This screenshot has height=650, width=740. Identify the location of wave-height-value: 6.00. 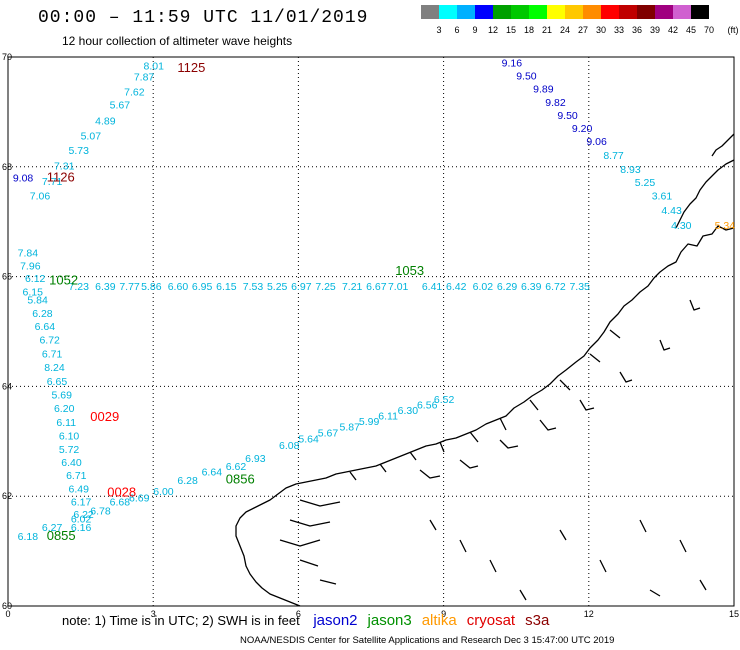
(163, 492).